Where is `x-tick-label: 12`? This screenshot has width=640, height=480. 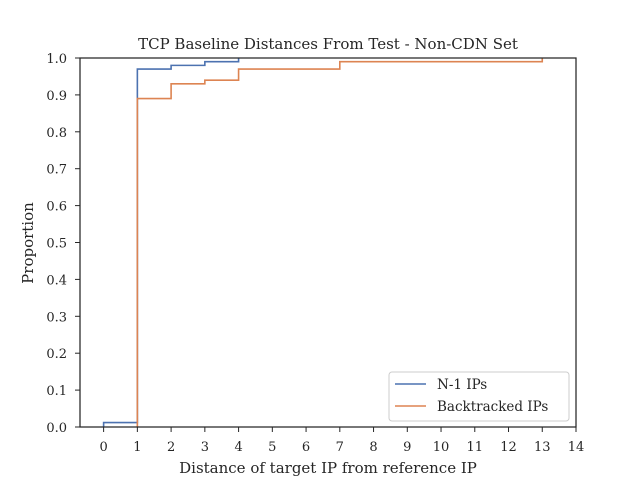
x-tick-label: 12 is located at coordinates (508, 447).